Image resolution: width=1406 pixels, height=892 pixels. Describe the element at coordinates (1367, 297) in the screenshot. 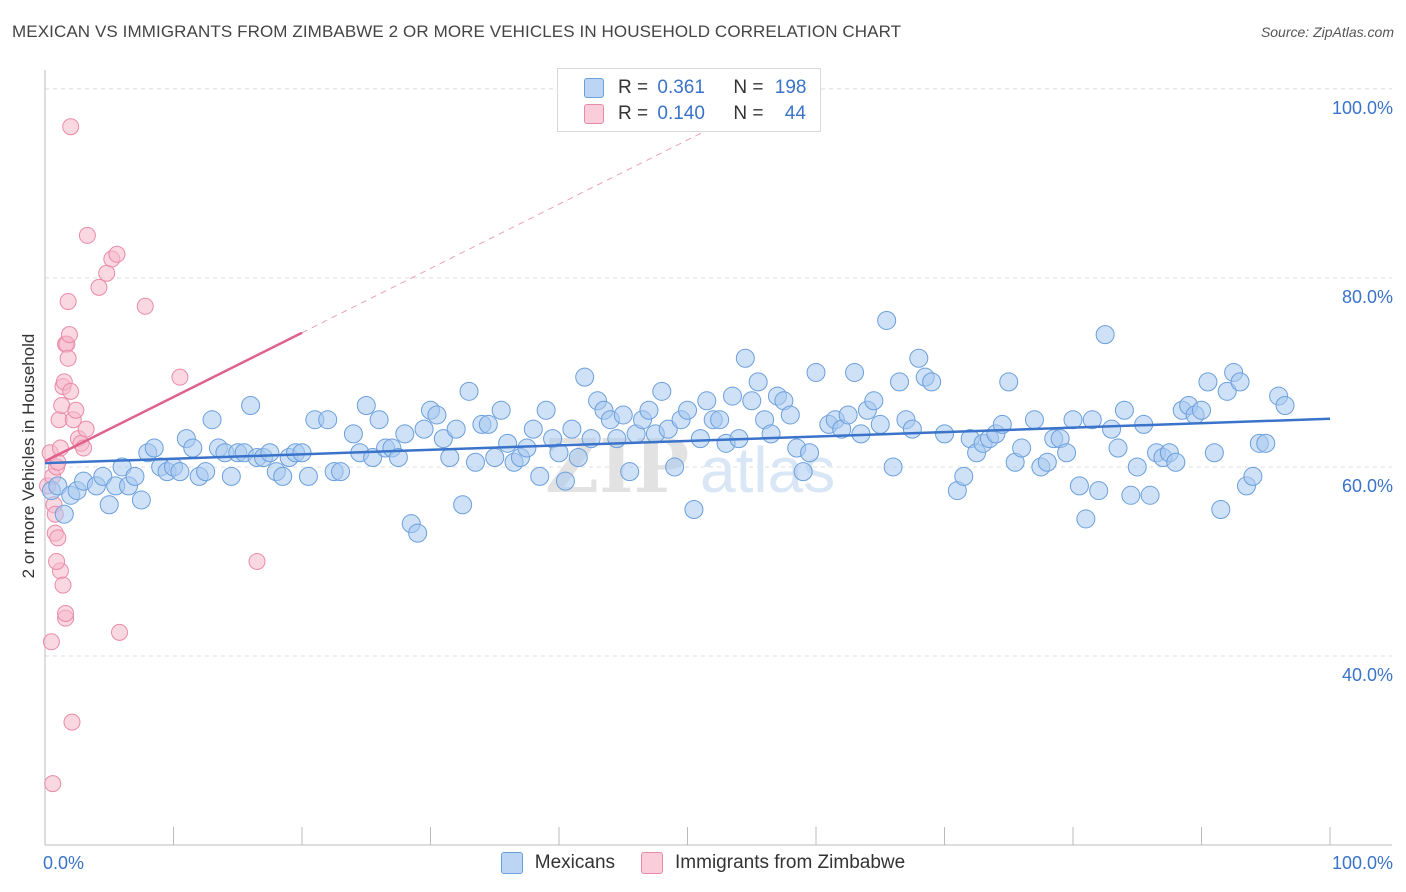

I see `y-tick-label: 80.0%` at that location.